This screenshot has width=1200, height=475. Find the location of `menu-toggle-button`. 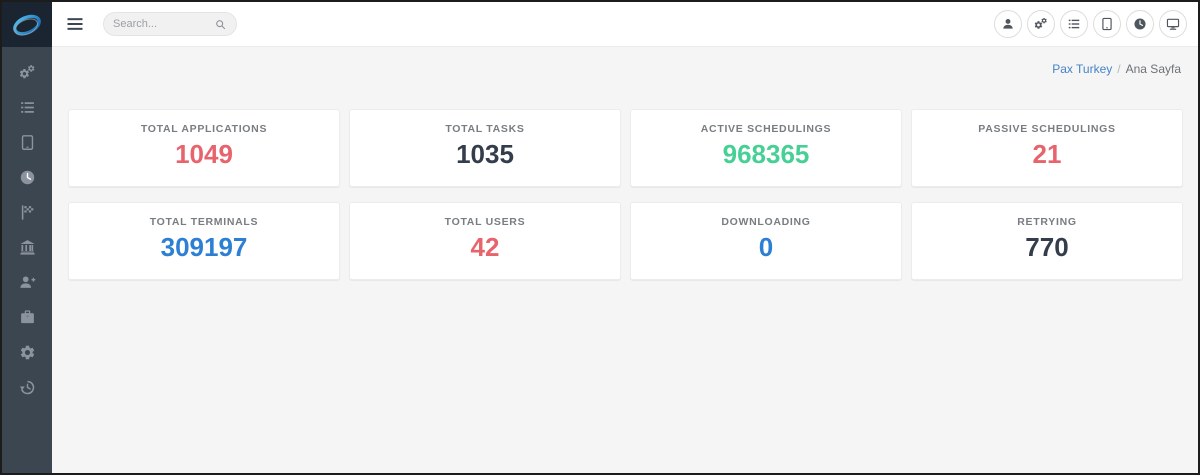

menu-toggle-button is located at coordinates (75, 24).